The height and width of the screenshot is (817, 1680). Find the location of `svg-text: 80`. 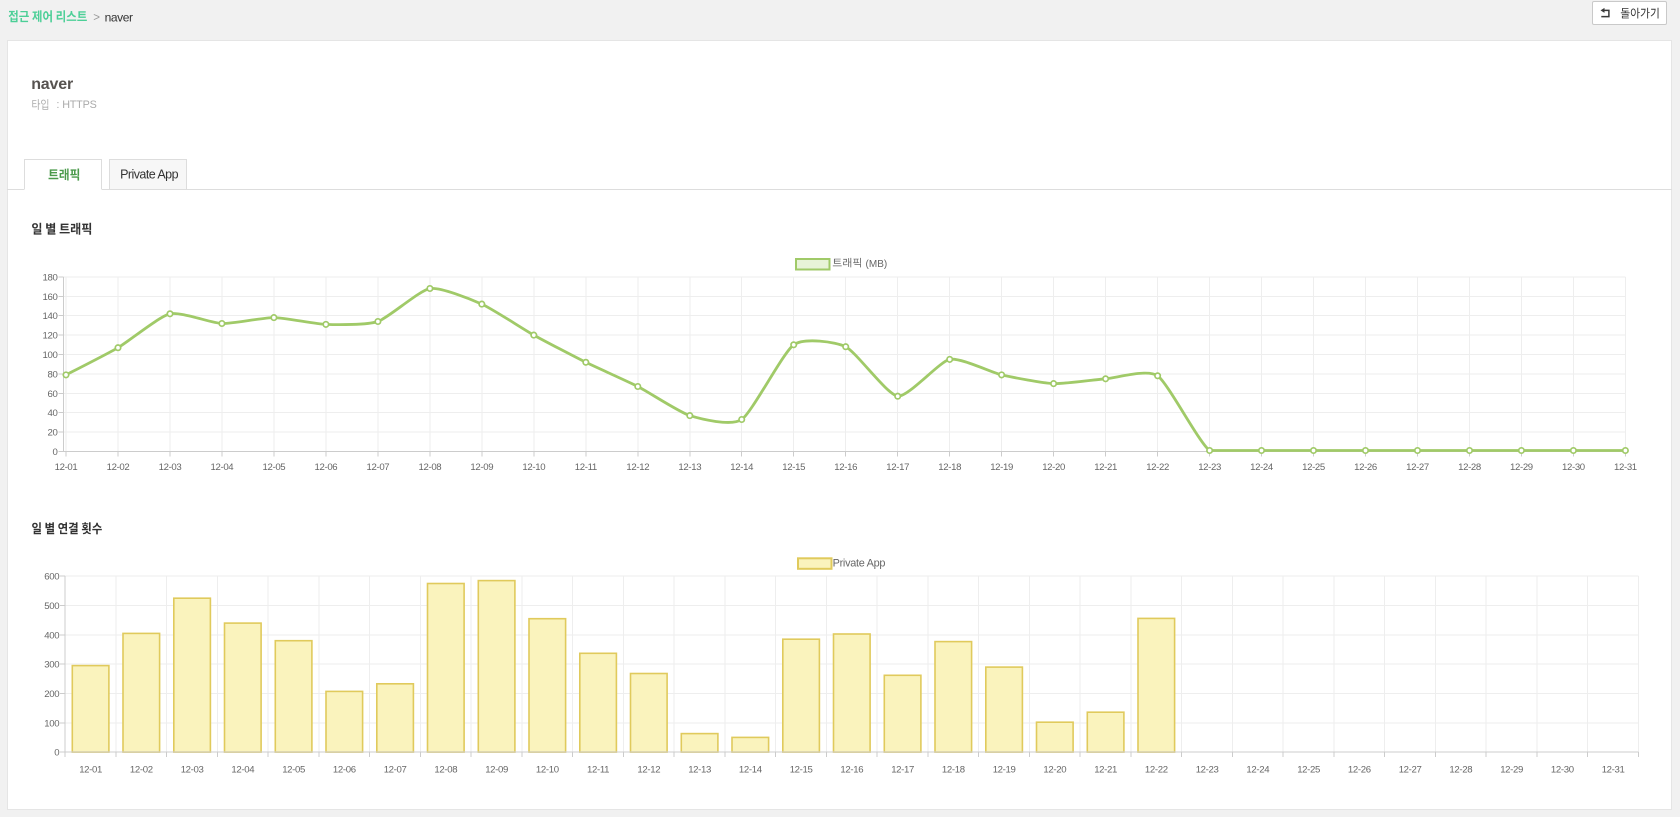

svg-text: 80 is located at coordinates (53, 374).